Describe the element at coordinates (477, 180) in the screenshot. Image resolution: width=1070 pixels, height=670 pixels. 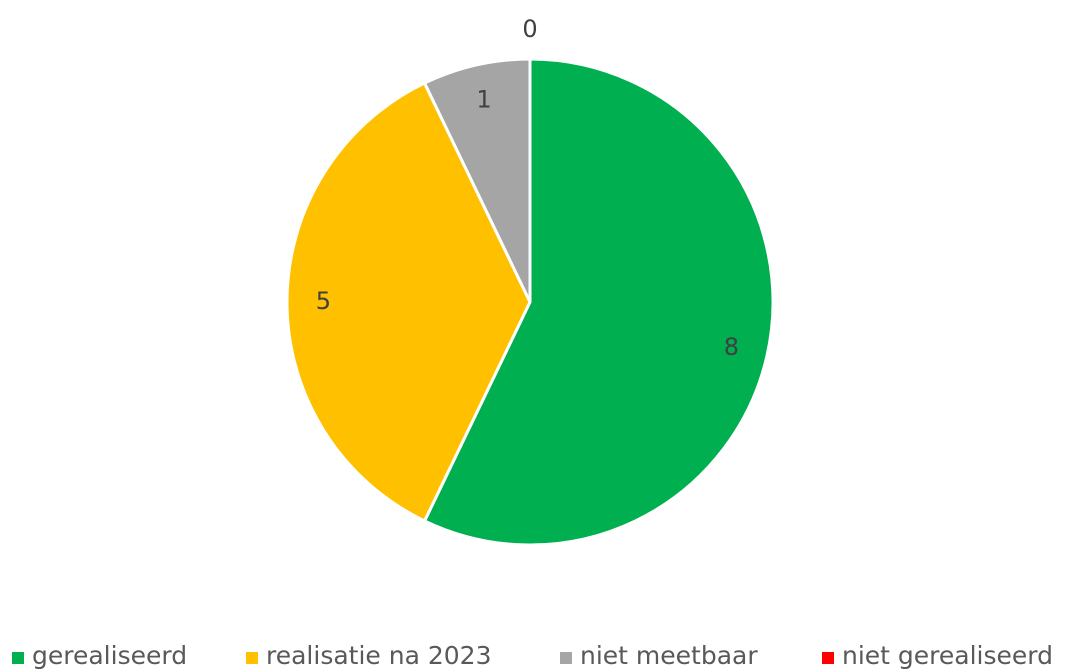
I see `pie-slice` at that location.